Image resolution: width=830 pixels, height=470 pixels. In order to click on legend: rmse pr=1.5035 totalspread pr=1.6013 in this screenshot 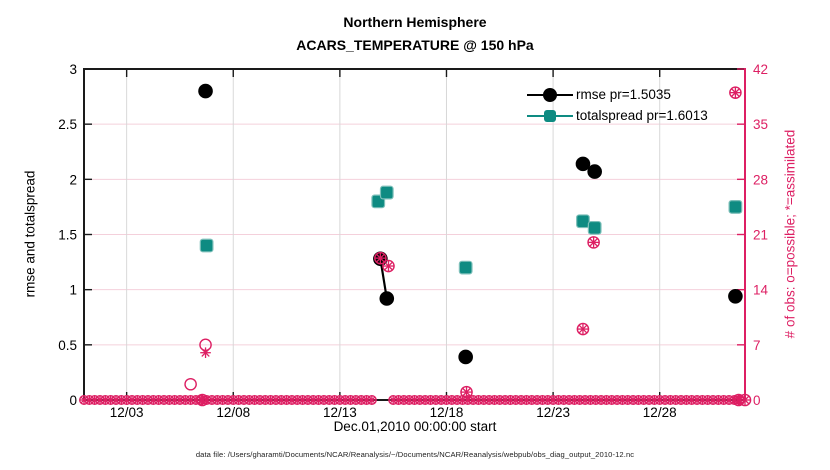, I will do `click(617, 105)`.